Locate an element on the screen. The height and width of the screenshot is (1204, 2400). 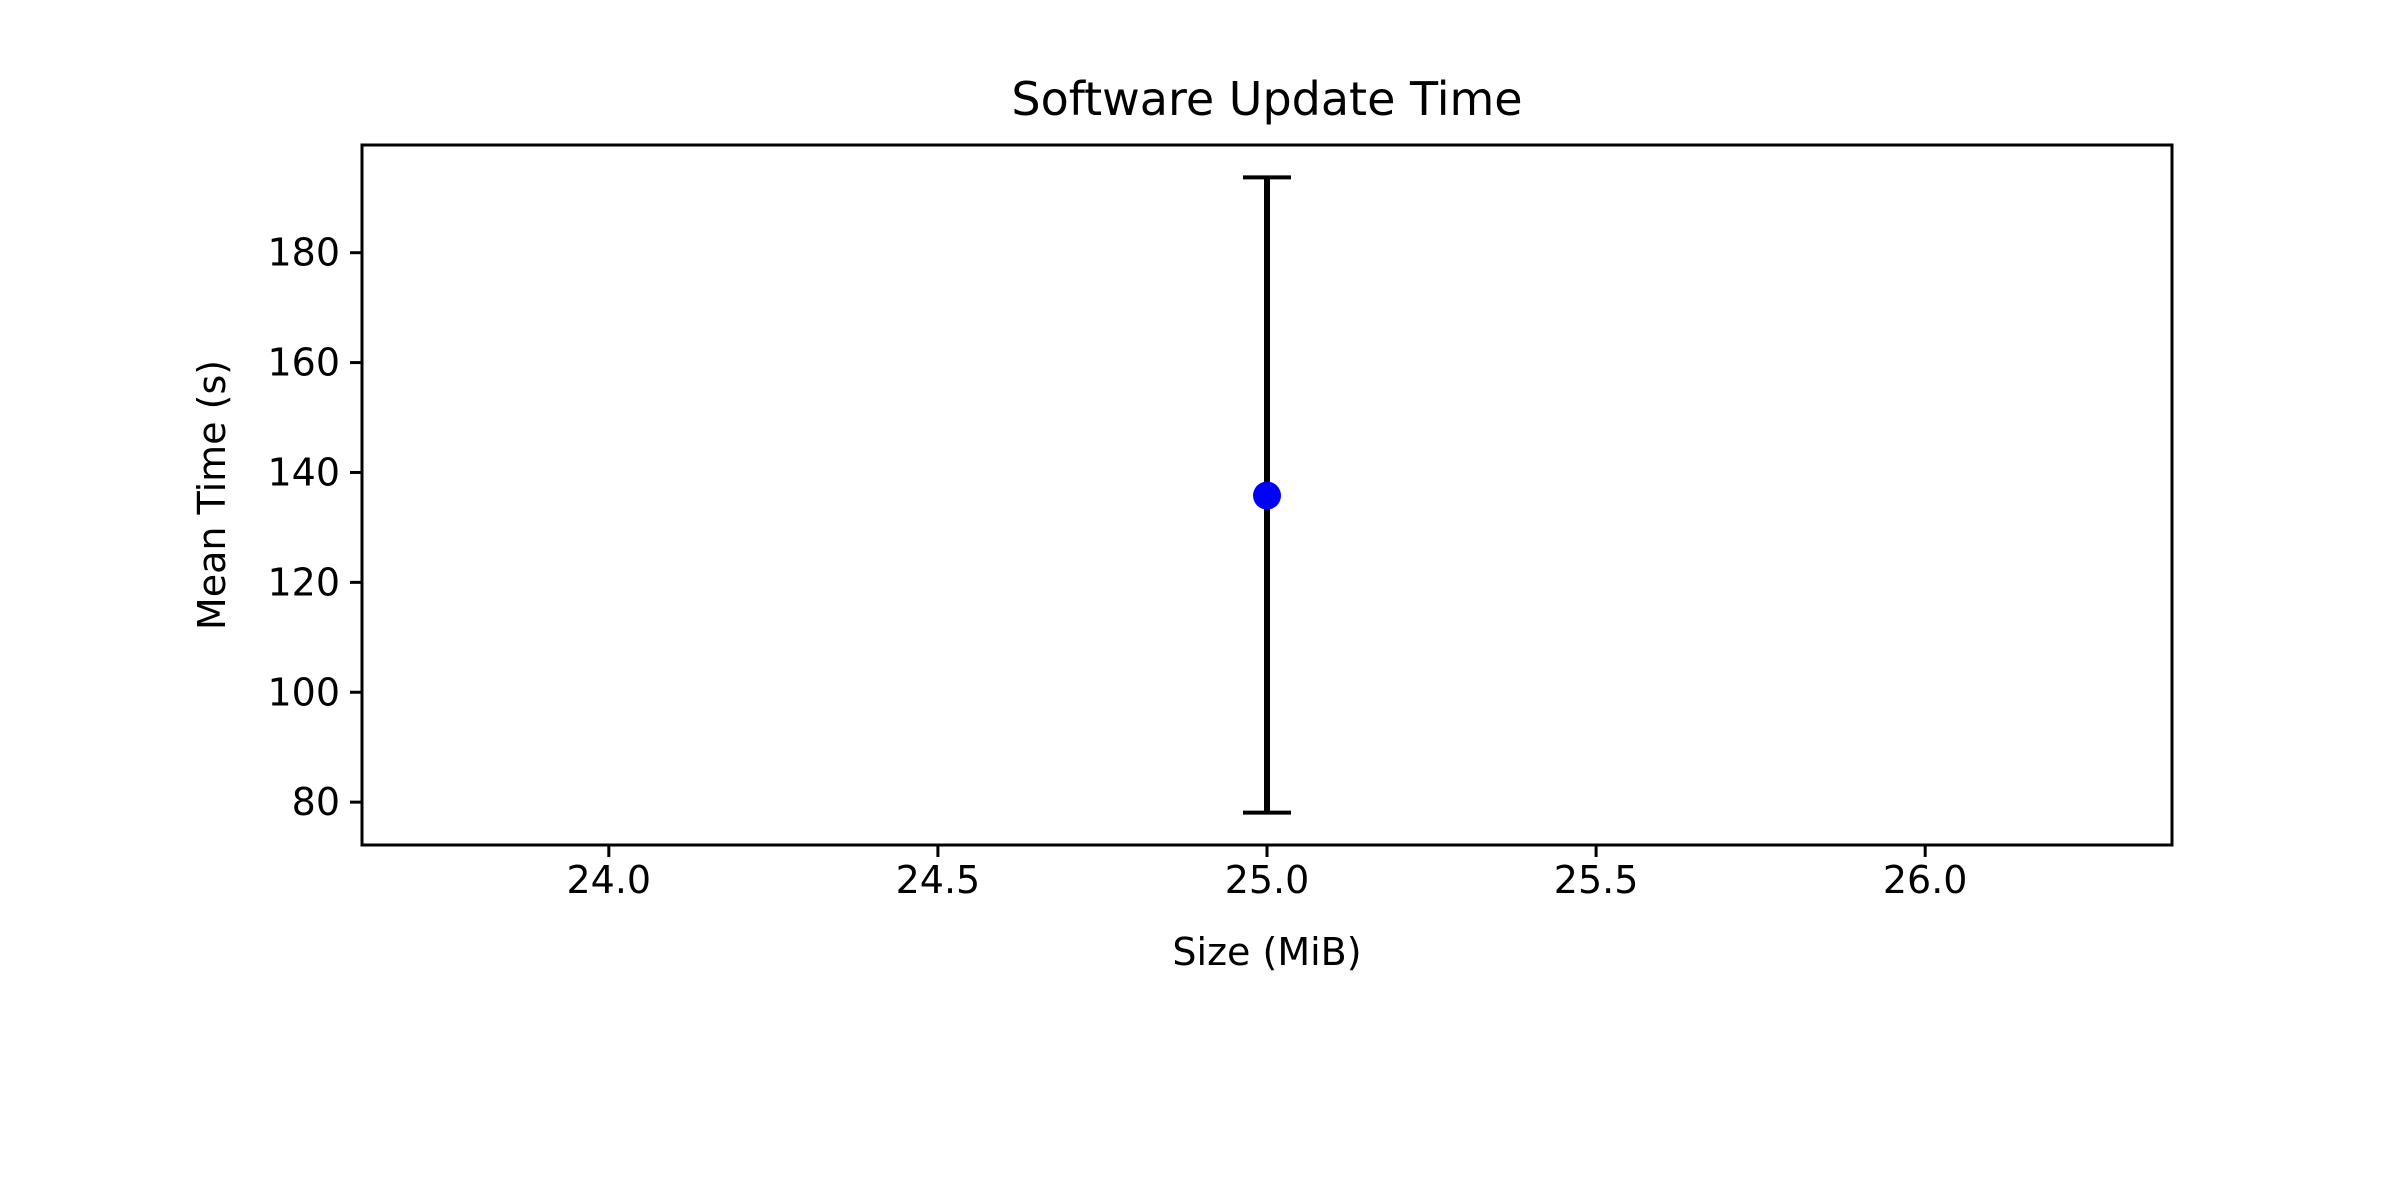
data-point-marker is located at coordinates (1267, 495).